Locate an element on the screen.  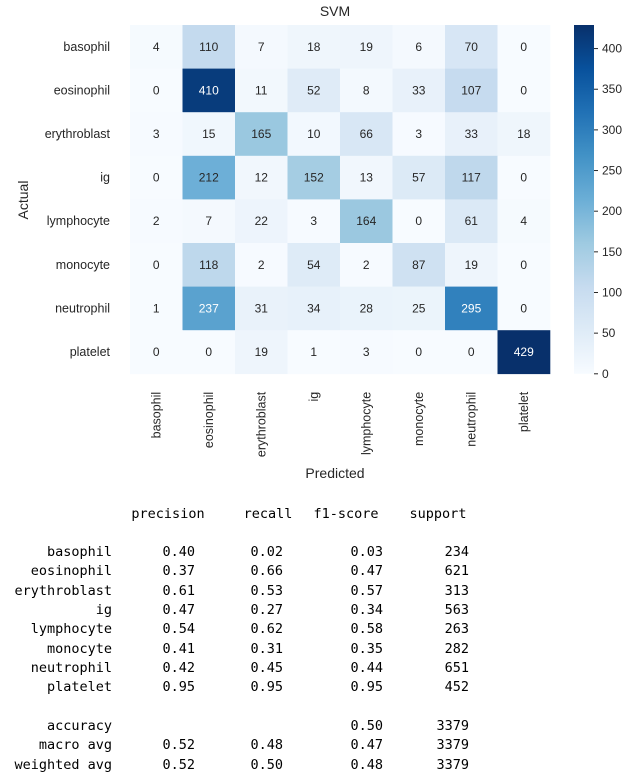
colorbar-gradient is located at coordinates (584, 199).